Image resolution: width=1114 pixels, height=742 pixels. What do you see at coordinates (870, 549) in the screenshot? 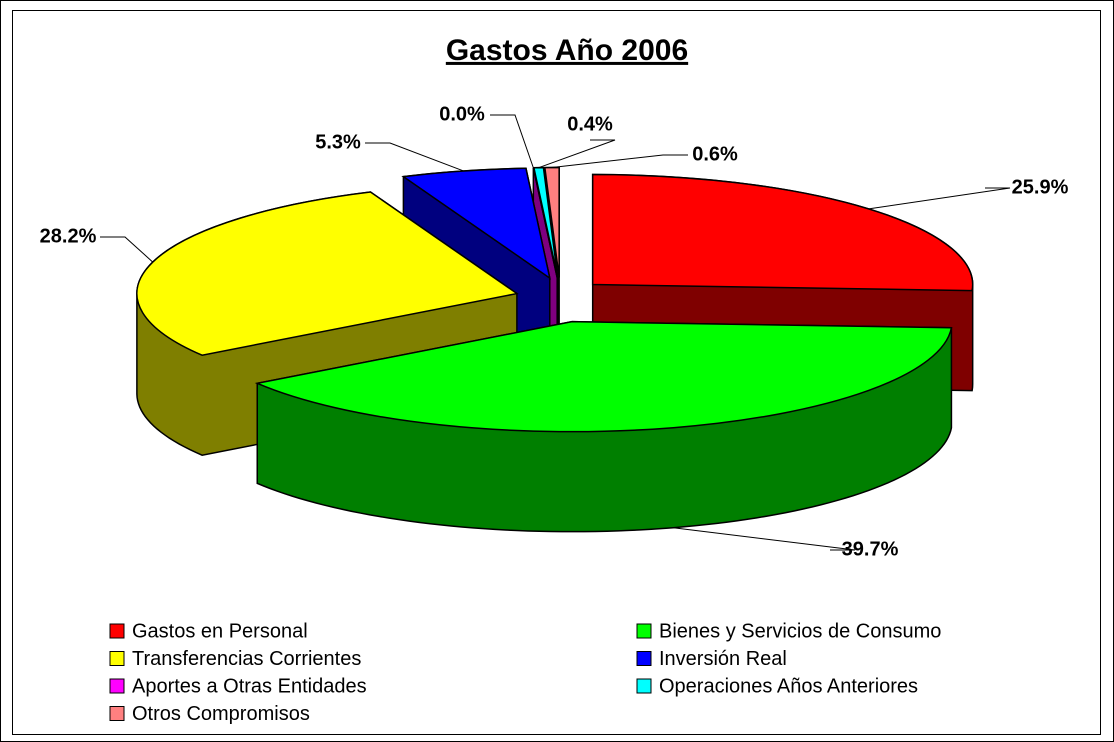
I see `data-label: 39.7%` at bounding box center [870, 549].